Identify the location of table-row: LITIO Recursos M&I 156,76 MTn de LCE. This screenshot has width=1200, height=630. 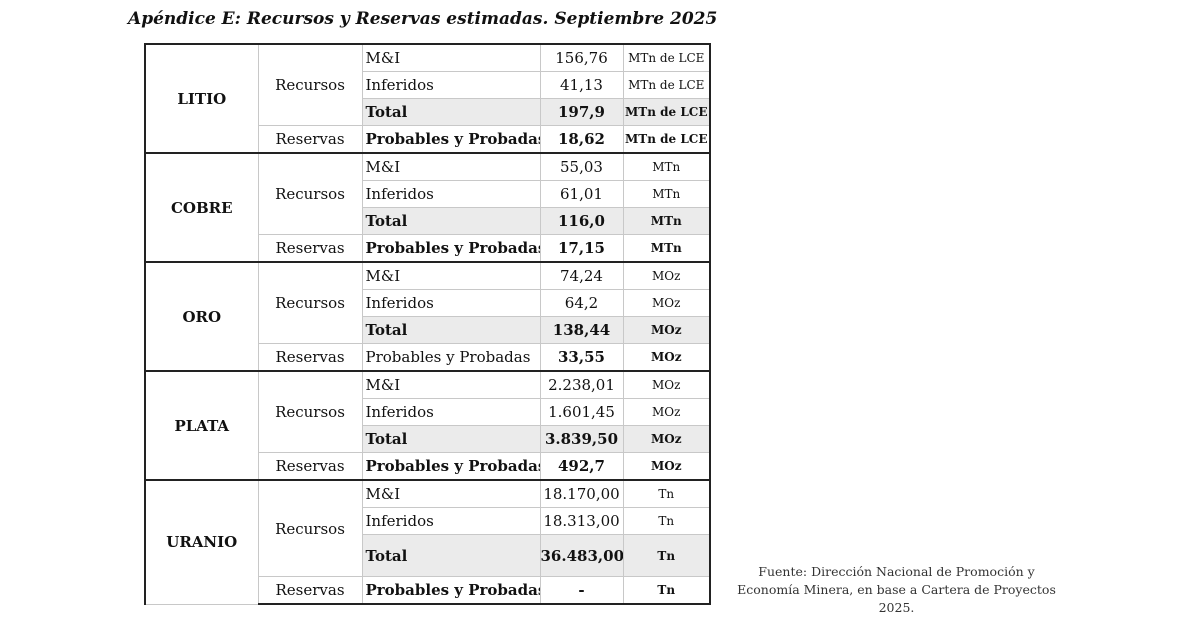
(427, 98).